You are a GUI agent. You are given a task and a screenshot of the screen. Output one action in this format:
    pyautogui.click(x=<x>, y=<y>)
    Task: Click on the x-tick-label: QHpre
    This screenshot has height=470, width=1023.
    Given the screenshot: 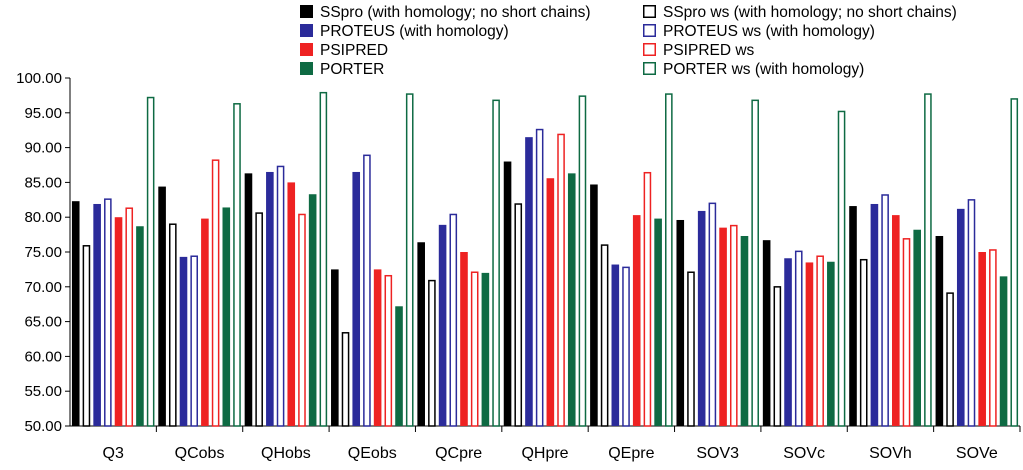 What is the action you would take?
    pyautogui.click(x=544, y=453)
    